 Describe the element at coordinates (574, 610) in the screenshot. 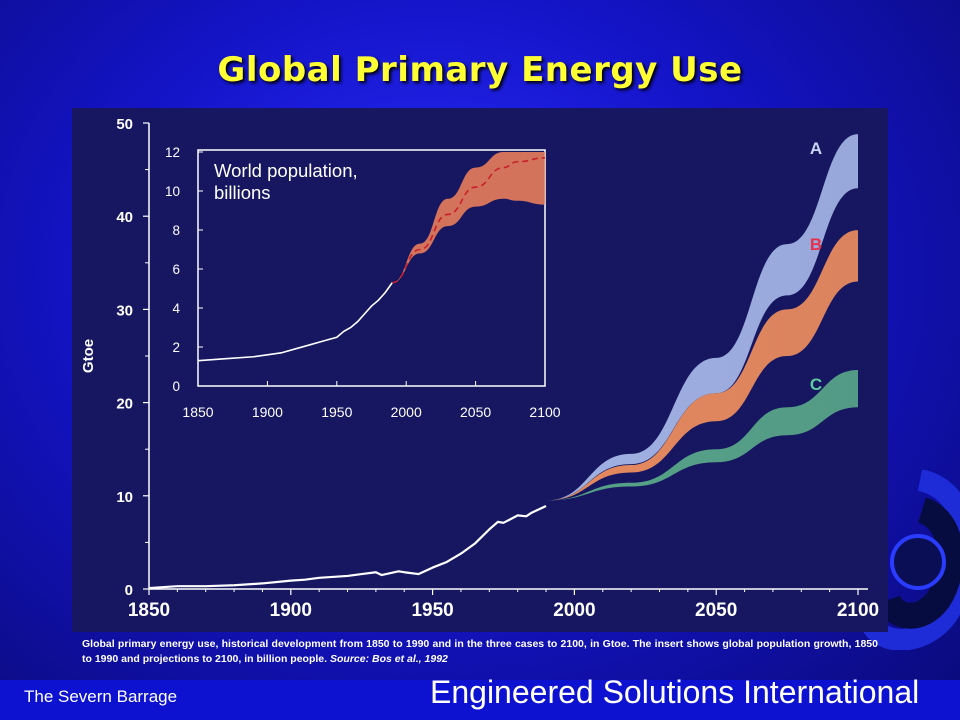

I see `x-tick-label: 2000` at that location.